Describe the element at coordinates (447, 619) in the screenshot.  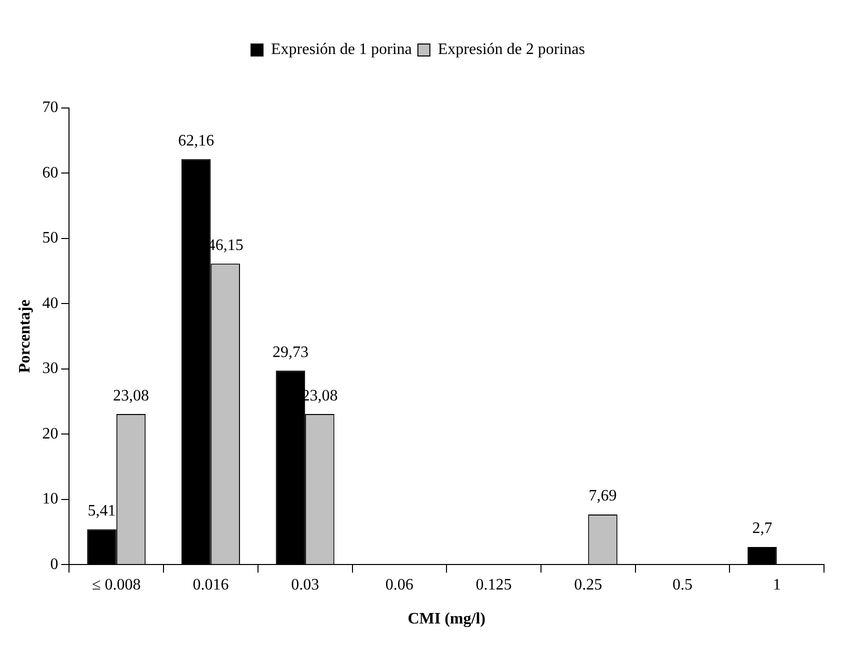
I see `x-axis-title: CMI (mg/l)` at that location.